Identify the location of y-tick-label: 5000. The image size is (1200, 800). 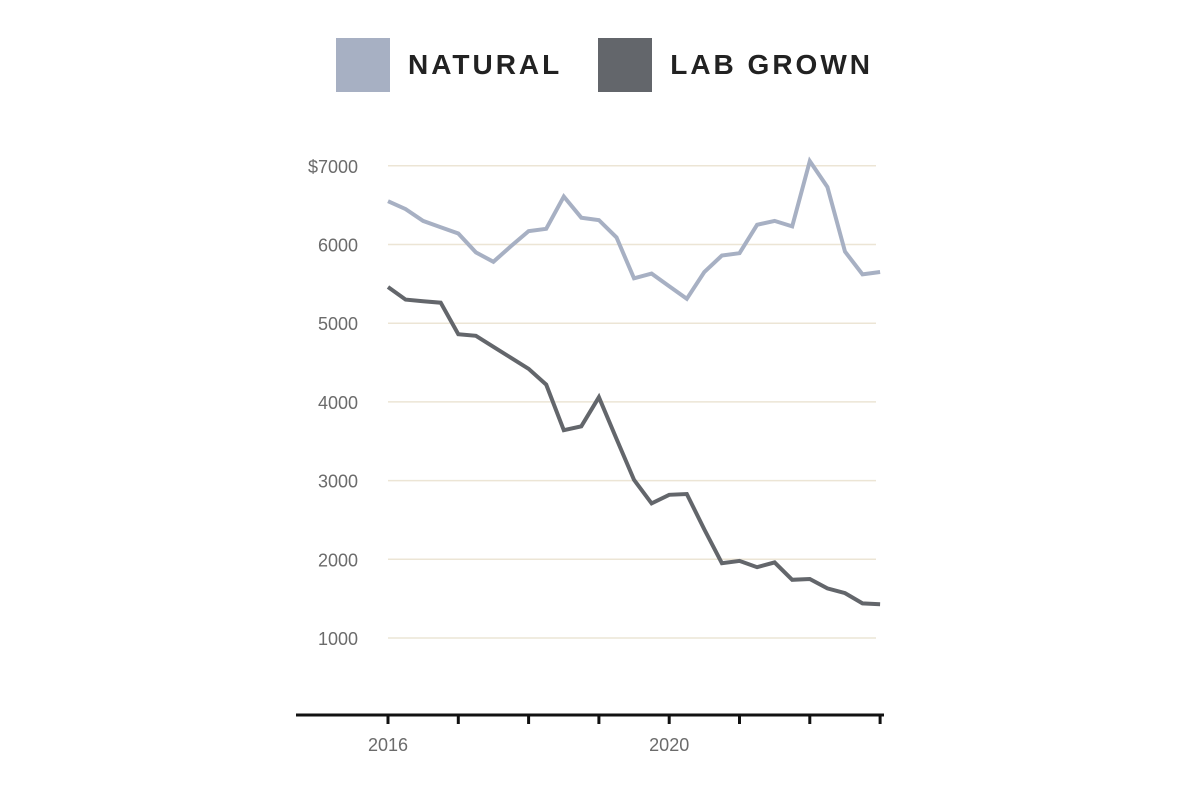
(338, 324).